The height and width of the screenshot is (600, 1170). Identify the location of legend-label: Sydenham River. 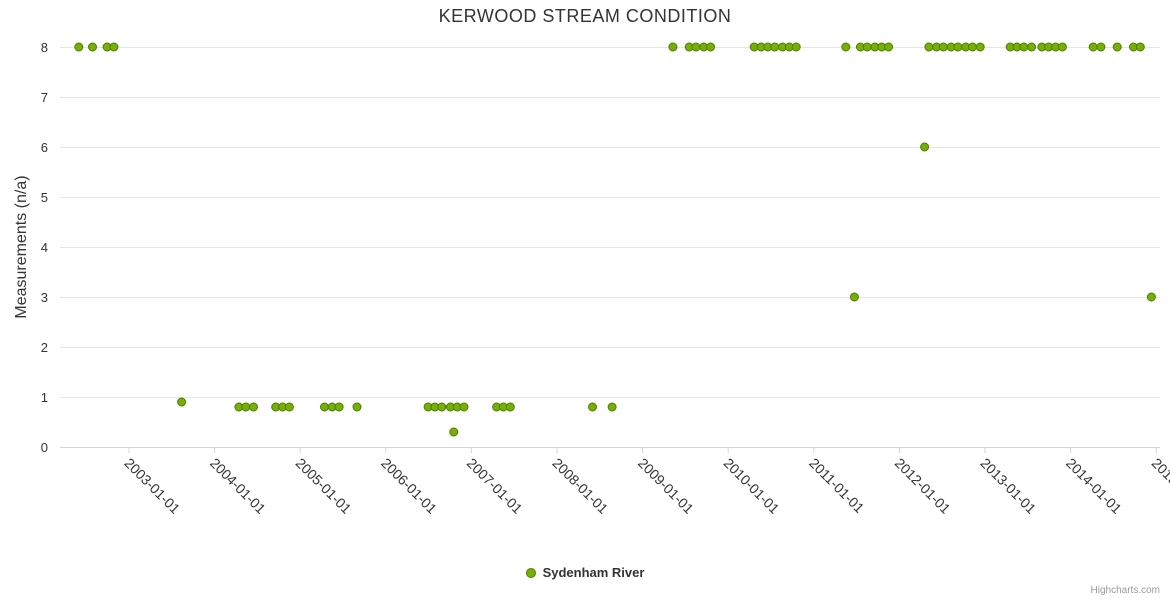
(593, 572).